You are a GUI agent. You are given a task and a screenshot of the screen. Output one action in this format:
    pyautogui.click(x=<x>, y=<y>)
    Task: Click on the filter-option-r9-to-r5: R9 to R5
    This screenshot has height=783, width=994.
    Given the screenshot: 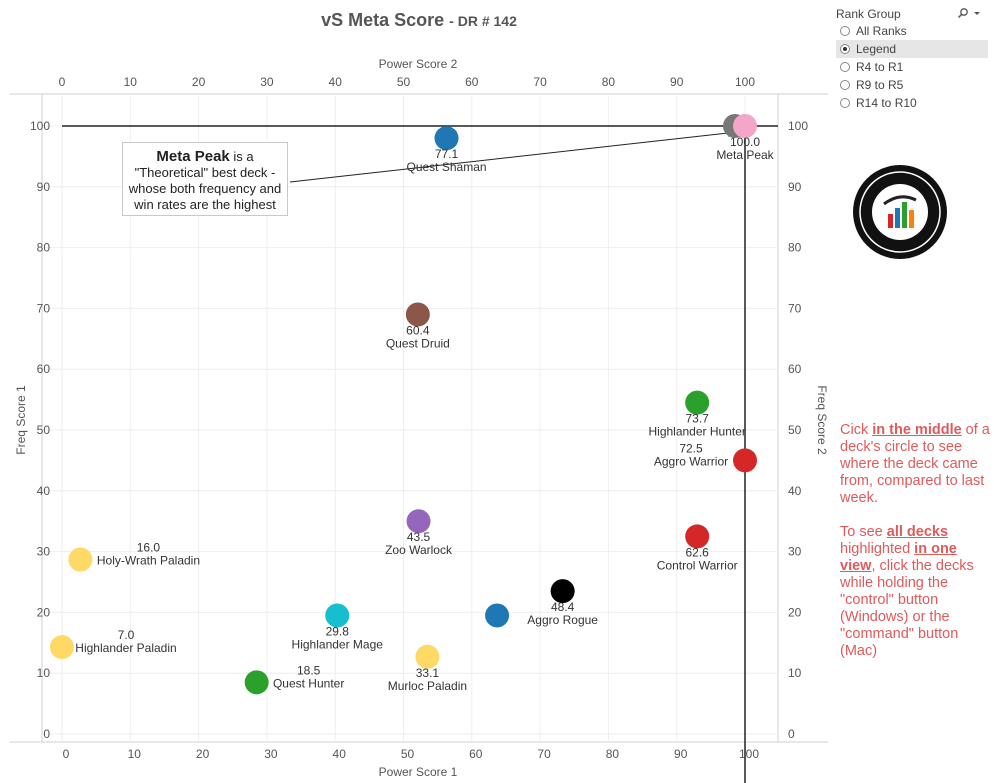 What is the action you would take?
    pyautogui.click(x=912, y=85)
    